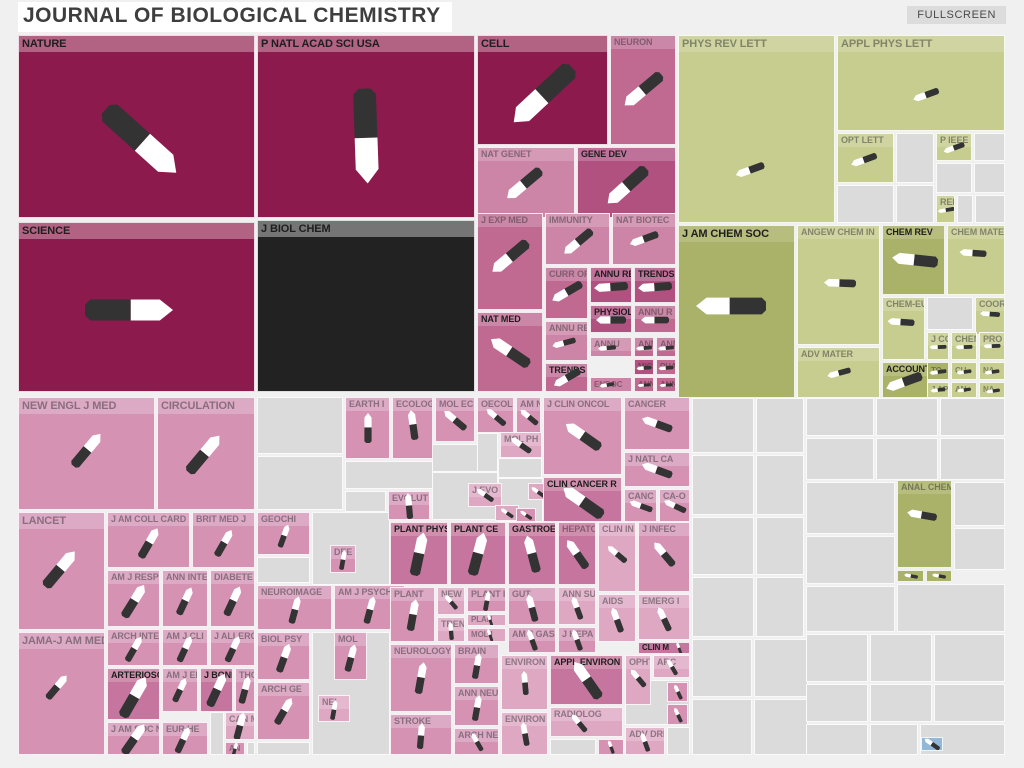 Image resolution: width=1024 pixels, height=768 pixels. Describe the element at coordinates (913, 260) in the screenshot. I see `tile-chem-rev: CHEM REV` at that location.